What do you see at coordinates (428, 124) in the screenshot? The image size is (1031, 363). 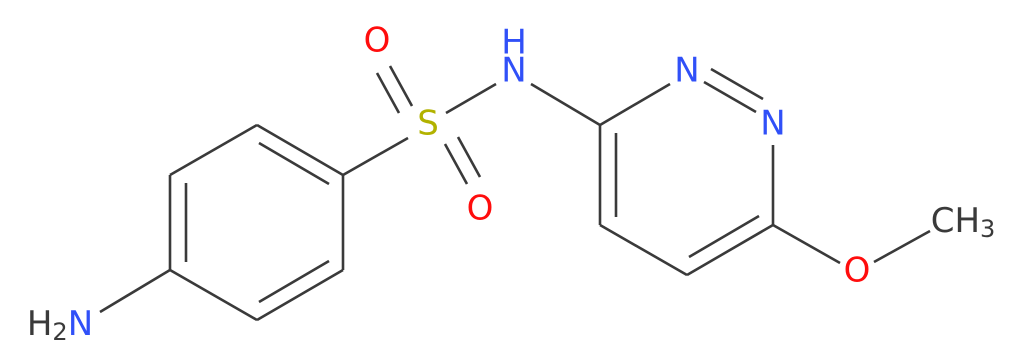 I see `atom-s: S` at bounding box center [428, 124].